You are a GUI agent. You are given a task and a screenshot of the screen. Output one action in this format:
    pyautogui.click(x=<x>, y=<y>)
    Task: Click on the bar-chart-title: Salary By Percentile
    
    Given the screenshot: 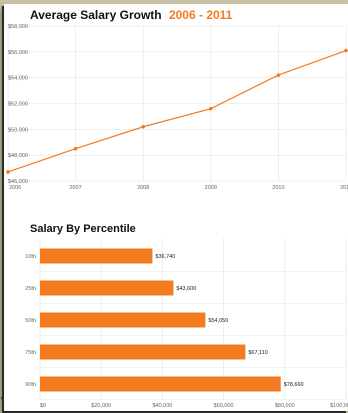 What is the action you would take?
    pyautogui.click(x=83, y=229)
    